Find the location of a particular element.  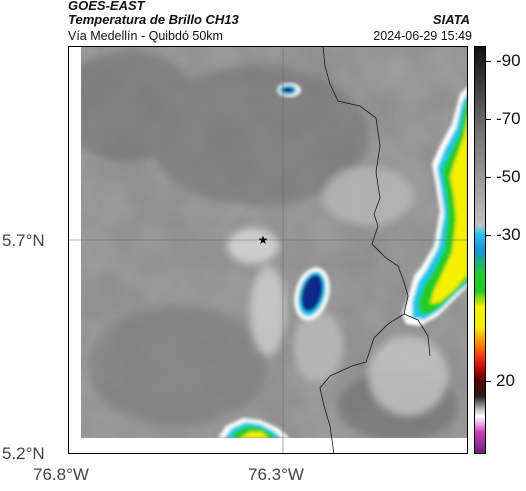

cold-cloud-small is located at coordinates (289, 90).